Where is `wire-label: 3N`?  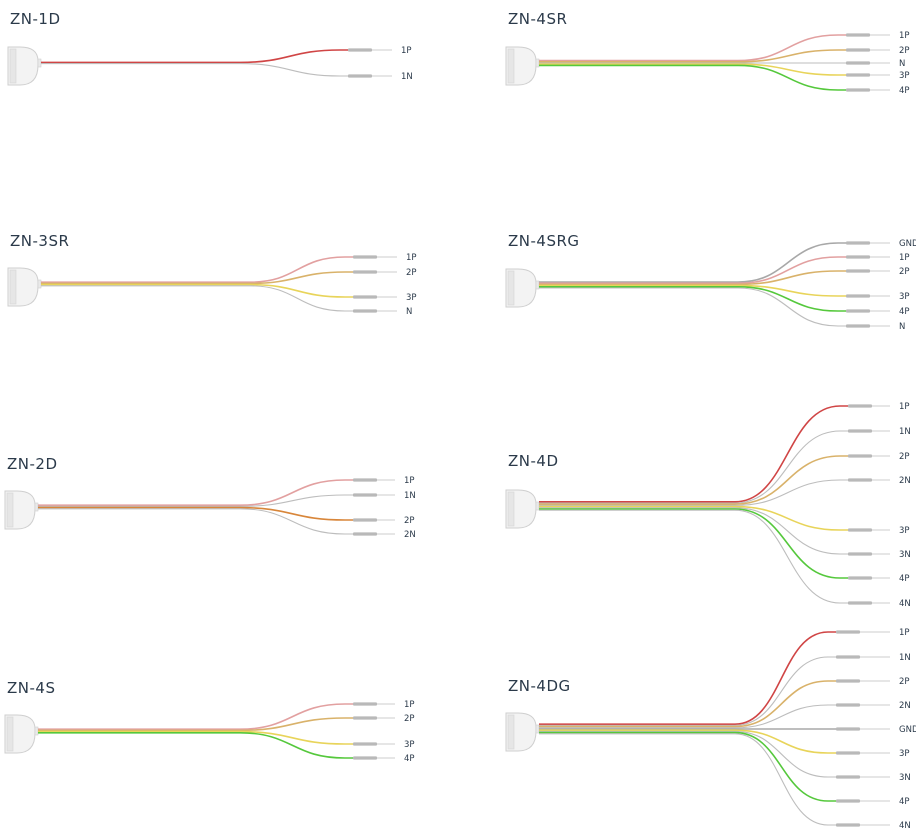 wire-label: 3N is located at coordinates (905, 555).